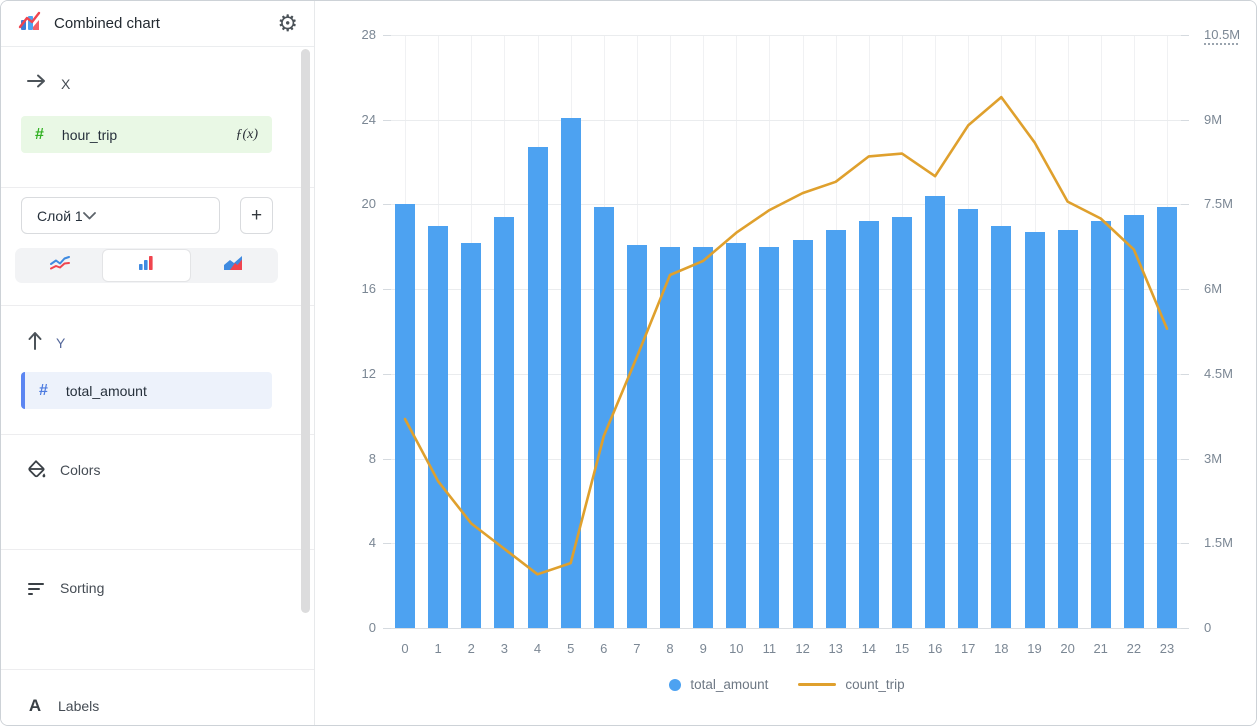 This screenshot has height=726, width=1257. I want to click on chart-type-line, so click(60, 265).